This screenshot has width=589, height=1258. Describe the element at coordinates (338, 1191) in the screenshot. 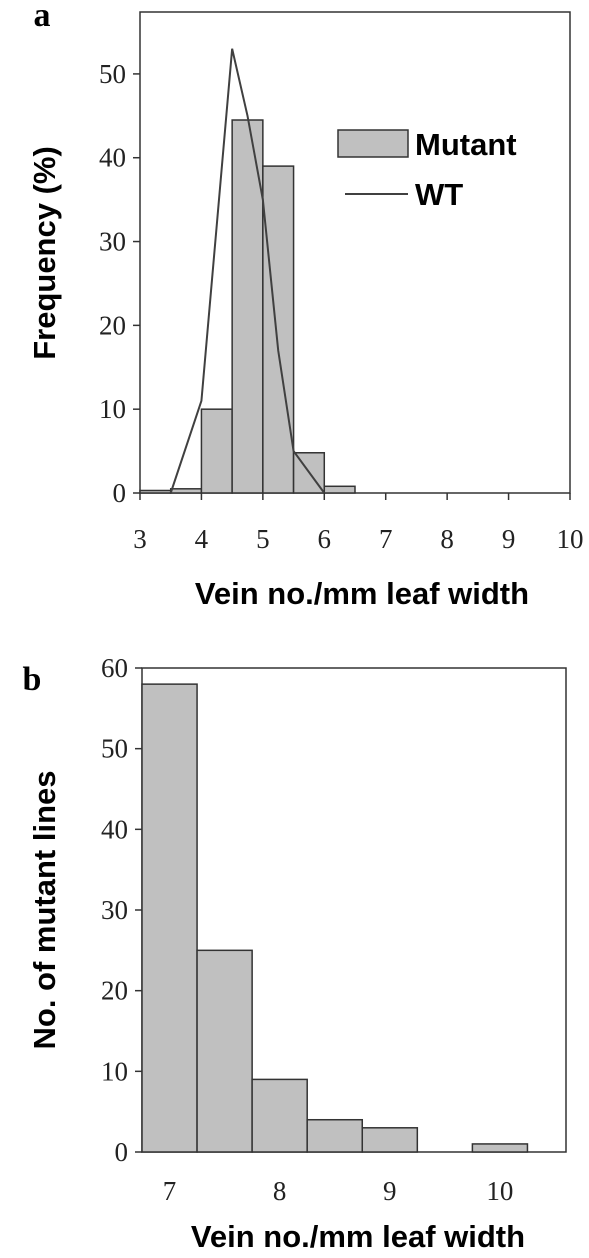

I see `panel-b-x-ticks: 7 8 9 10` at that location.